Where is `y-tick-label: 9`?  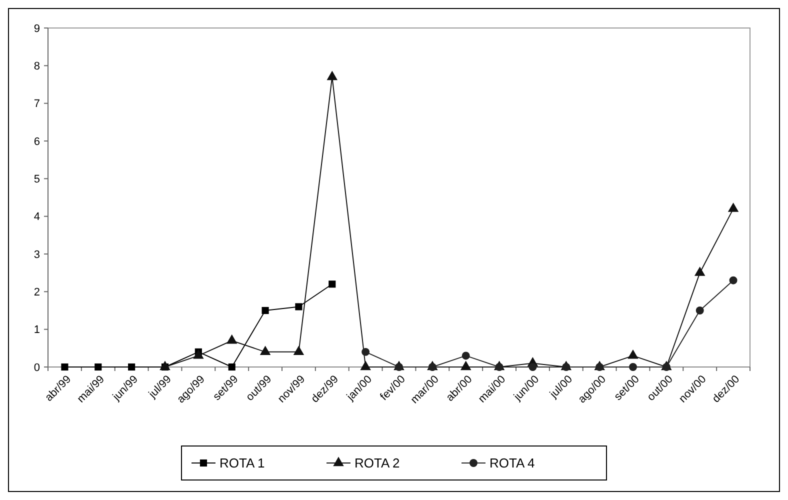 y-tick-label: 9 is located at coordinates (37, 28).